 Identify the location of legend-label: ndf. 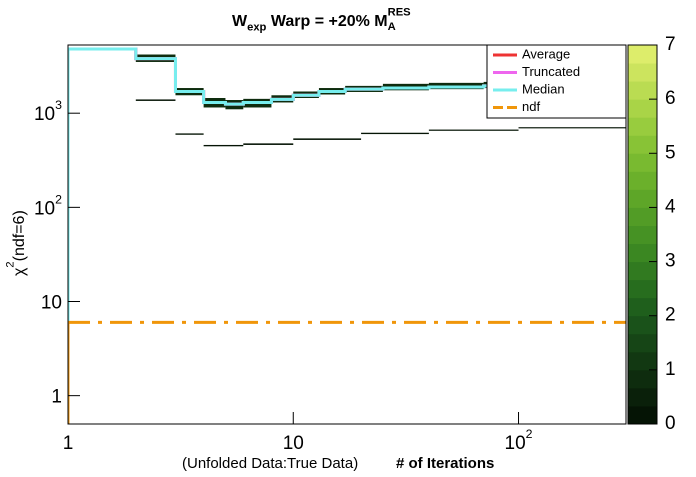
(531, 106).